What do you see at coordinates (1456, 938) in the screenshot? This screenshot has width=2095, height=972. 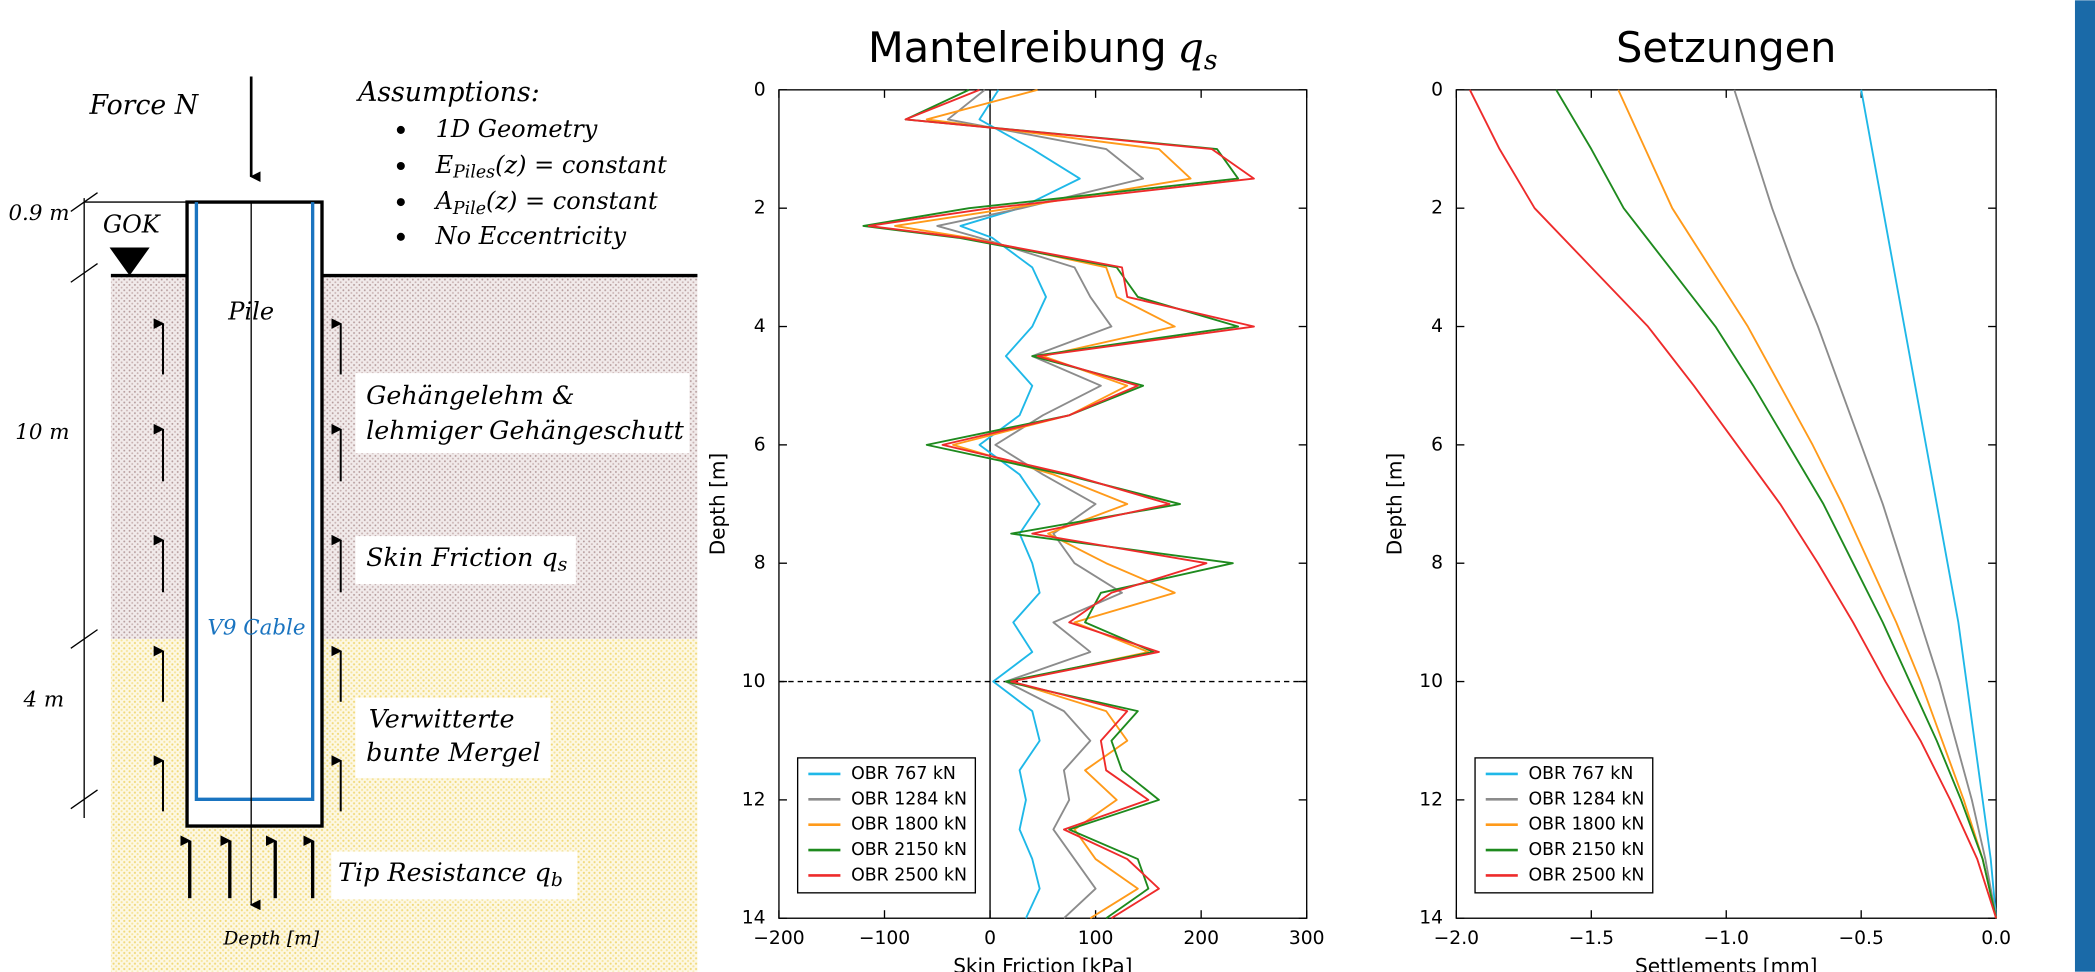 I see `x-tick-label: −2.0` at bounding box center [1456, 938].